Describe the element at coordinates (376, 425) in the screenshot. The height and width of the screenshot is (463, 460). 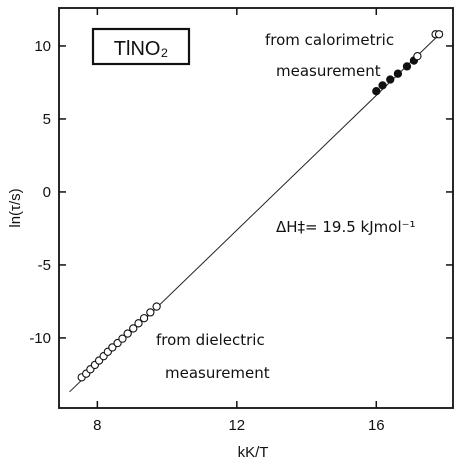
I see `x-tick-label: 16` at that location.